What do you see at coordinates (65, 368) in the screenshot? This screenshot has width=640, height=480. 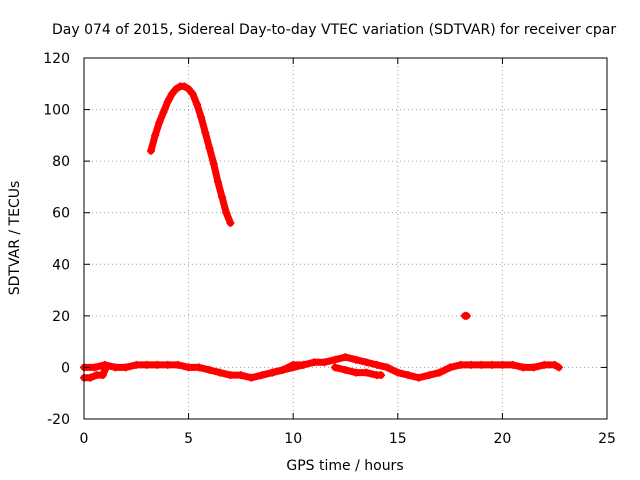 I see `y-tick-label: 0` at bounding box center [65, 368].